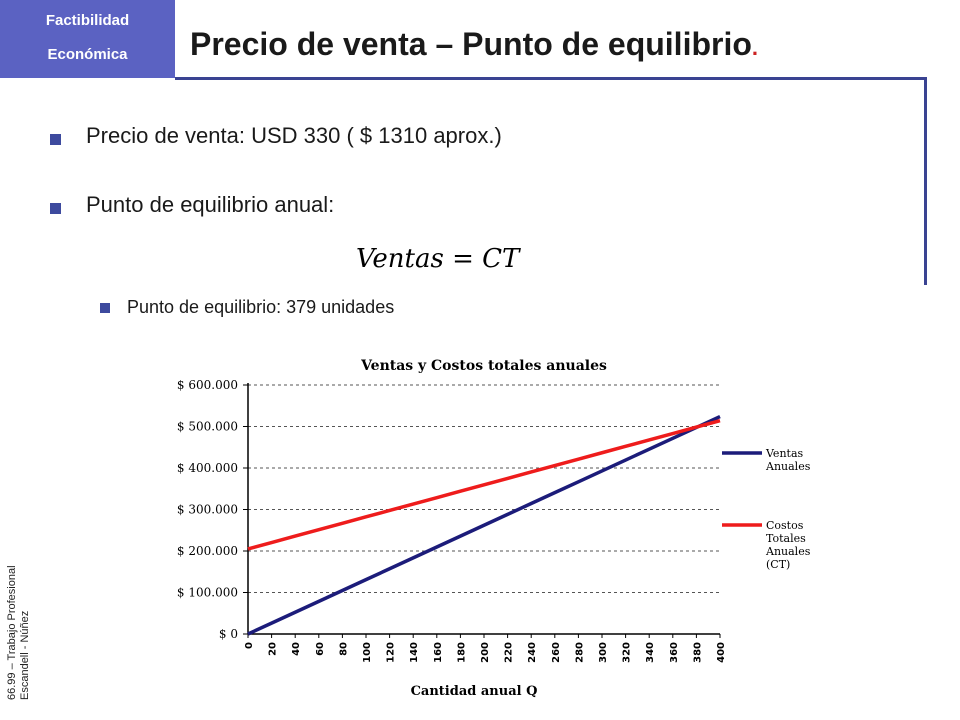 Image resolution: width=960 pixels, height=720 pixels. What do you see at coordinates (367, 652) in the screenshot?
I see `x-tick-label: 100` at bounding box center [367, 652].